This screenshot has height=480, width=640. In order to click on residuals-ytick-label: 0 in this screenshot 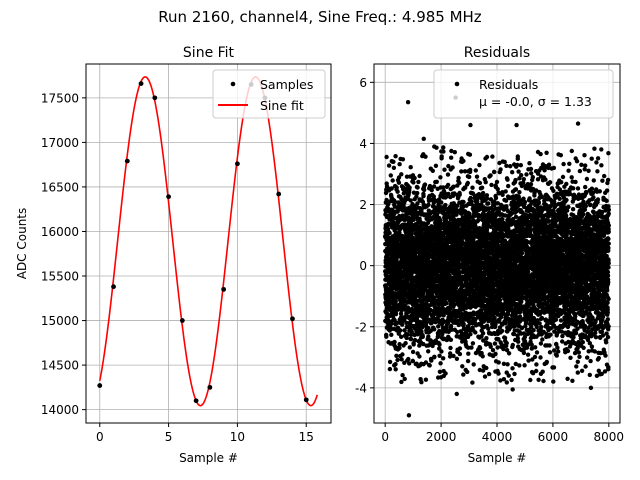, I will do `click(363, 266)`.